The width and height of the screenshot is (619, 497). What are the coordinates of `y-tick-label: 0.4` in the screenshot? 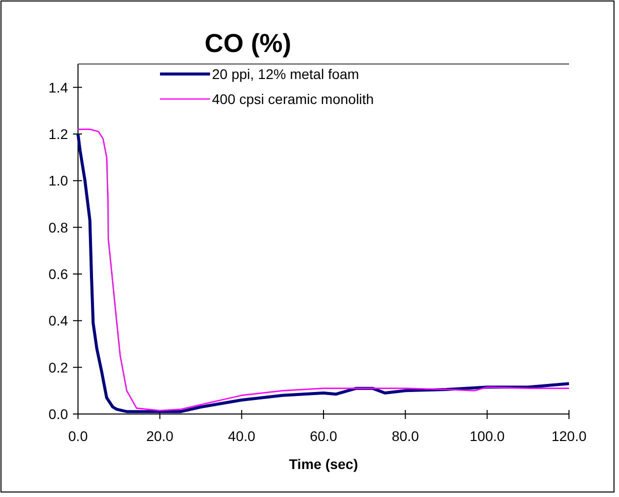 It's located at (58, 320).